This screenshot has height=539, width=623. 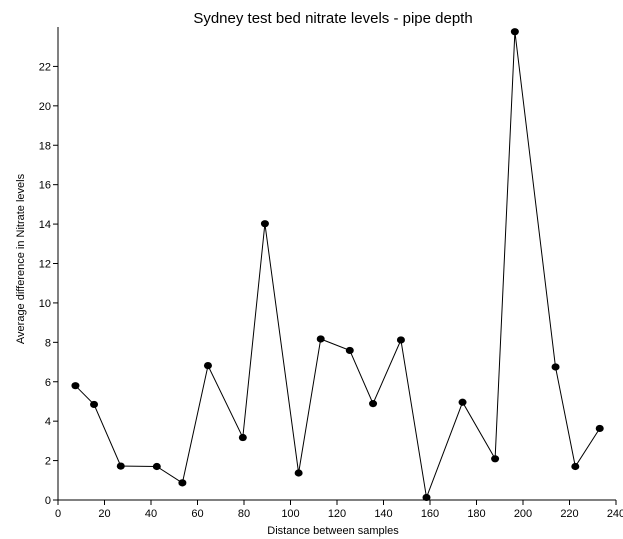 I want to click on x-tick-label: 80, so click(x=244, y=514).